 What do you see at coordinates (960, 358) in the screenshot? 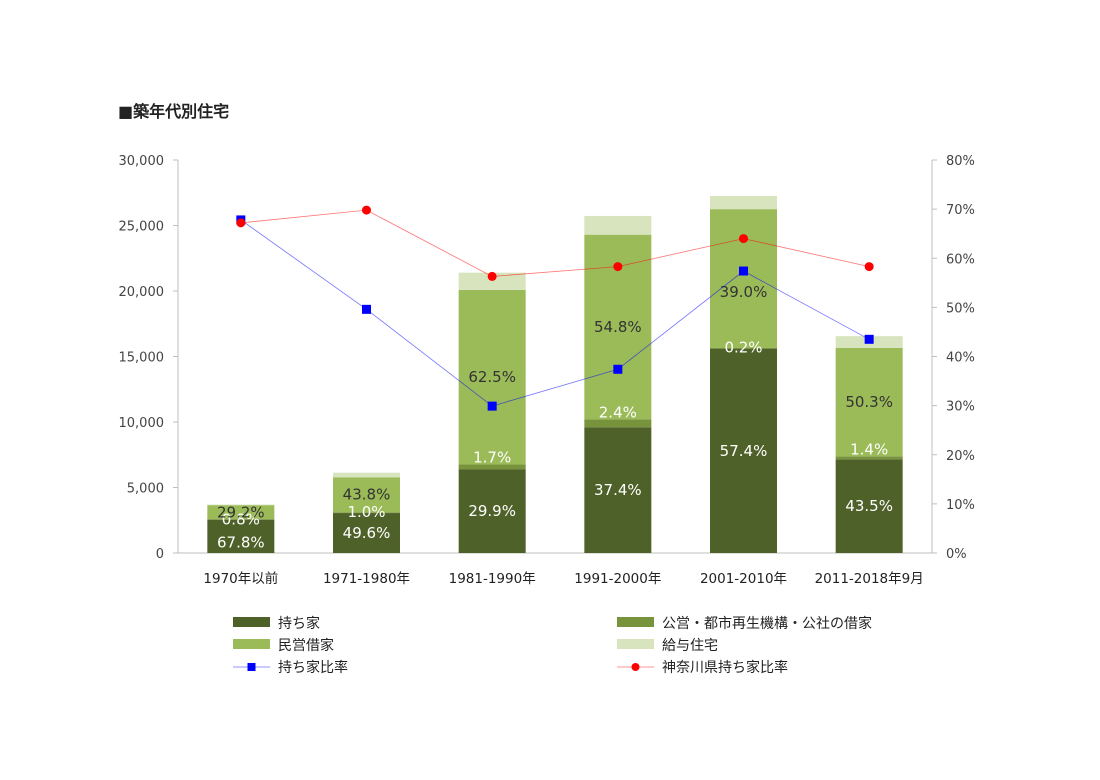
I see `y2-tick-label: 40%` at bounding box center [960, 358].